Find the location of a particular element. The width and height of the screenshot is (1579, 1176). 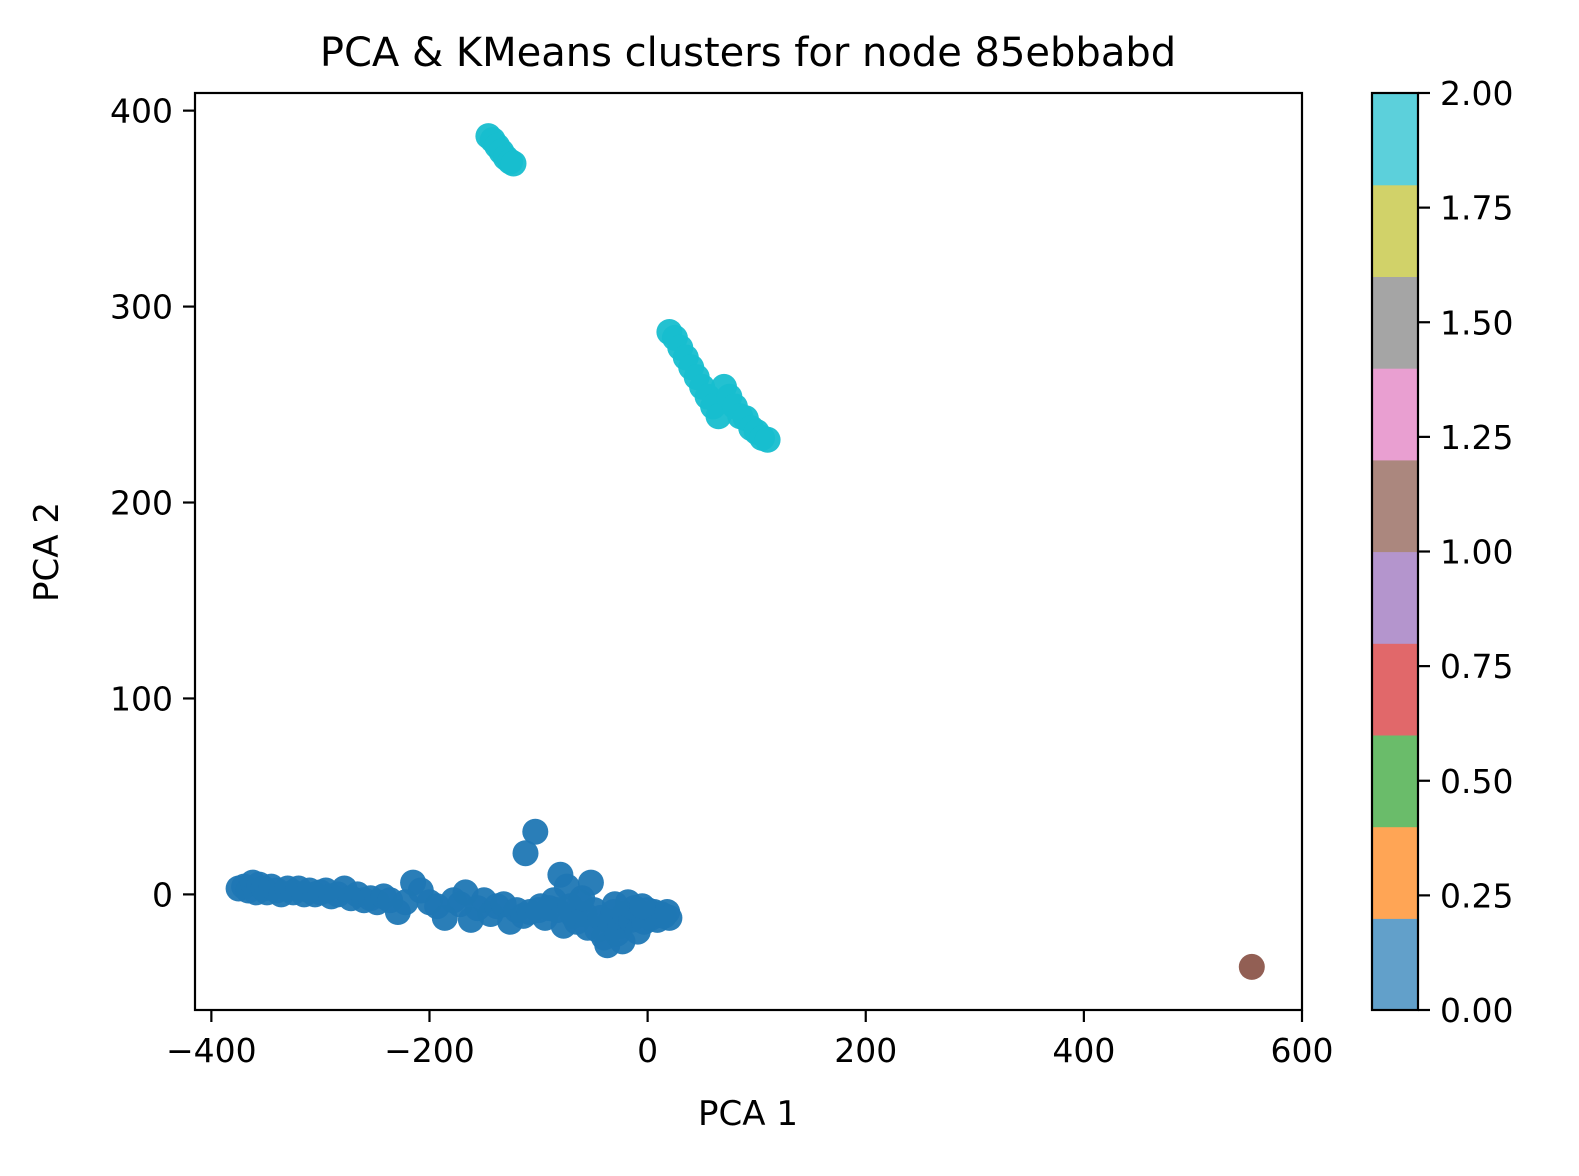

colorbar-ticks: 0.00 0.25 0.50 0.75 1.00 1.25 1.50 1.75 2.00 is located at coordinates (1465, 552).